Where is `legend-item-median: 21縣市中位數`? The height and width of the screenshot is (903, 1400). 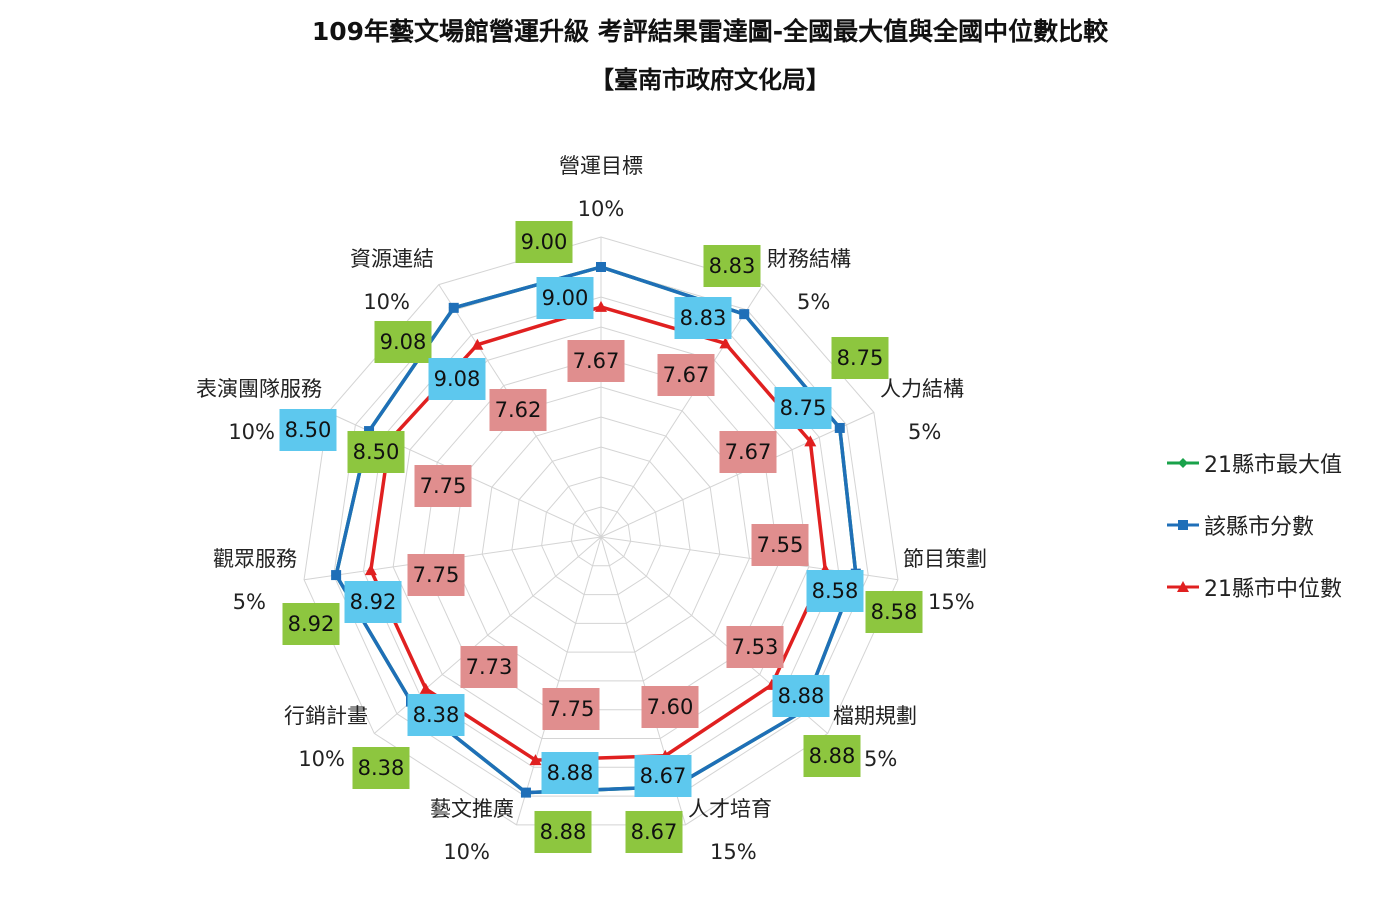
legend-item-median: 21縣市中位數 is located at coordinates (1254, 587).